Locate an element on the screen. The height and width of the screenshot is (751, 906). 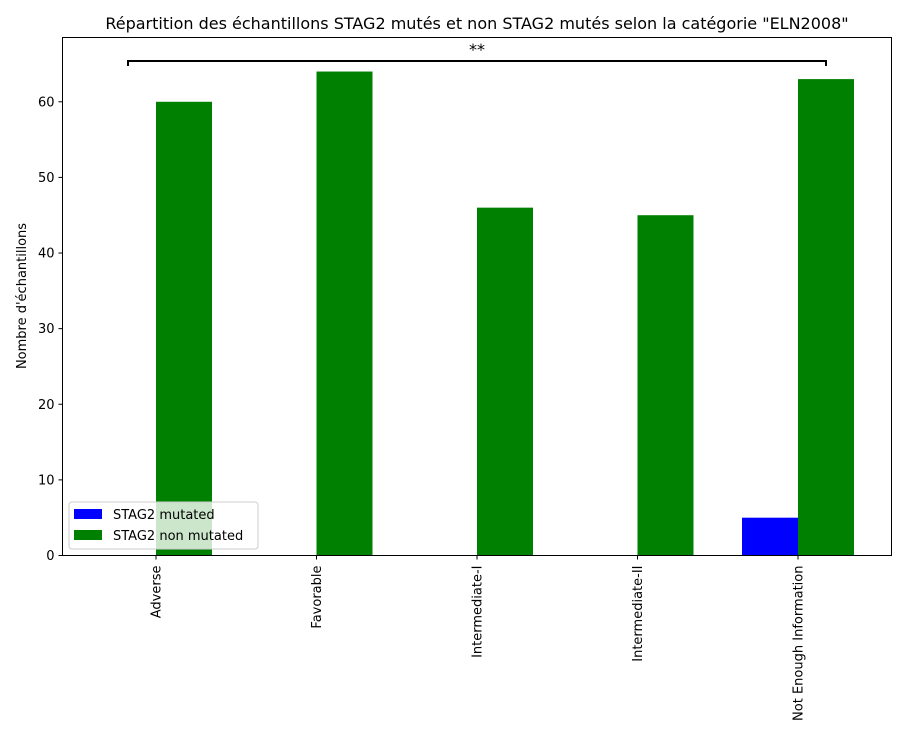
y-axis: 0 10 20 30 40 50 60 is located at coordinates (50, 329).